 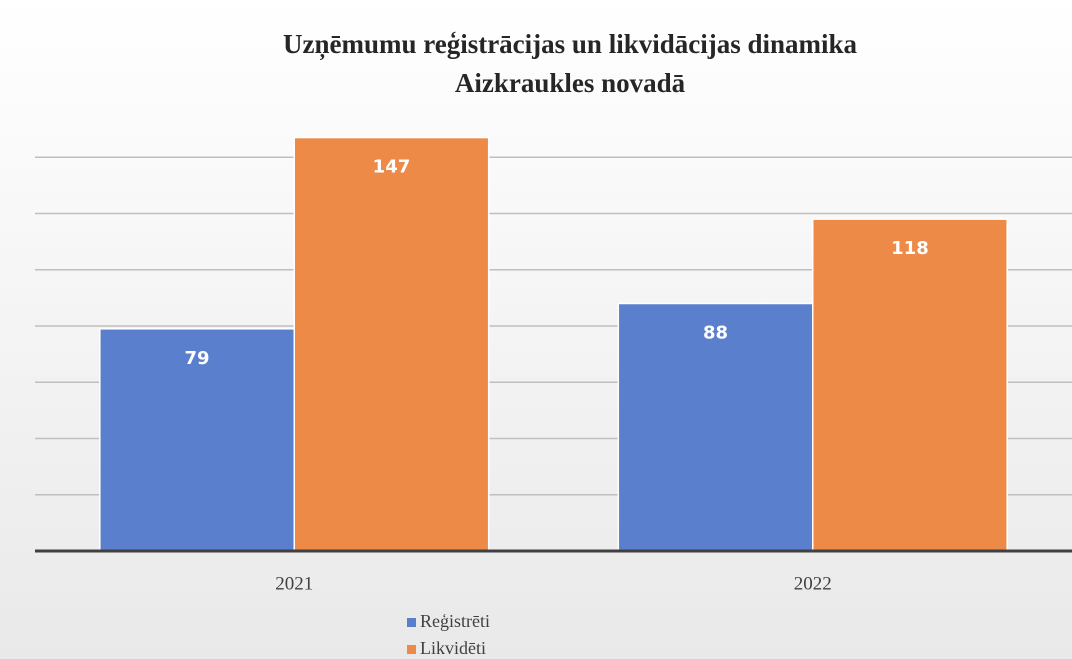 What do you see at coordinates (392, 167) in the screenshot?
I see `data-label: 147` at bounding box center [392, 167].